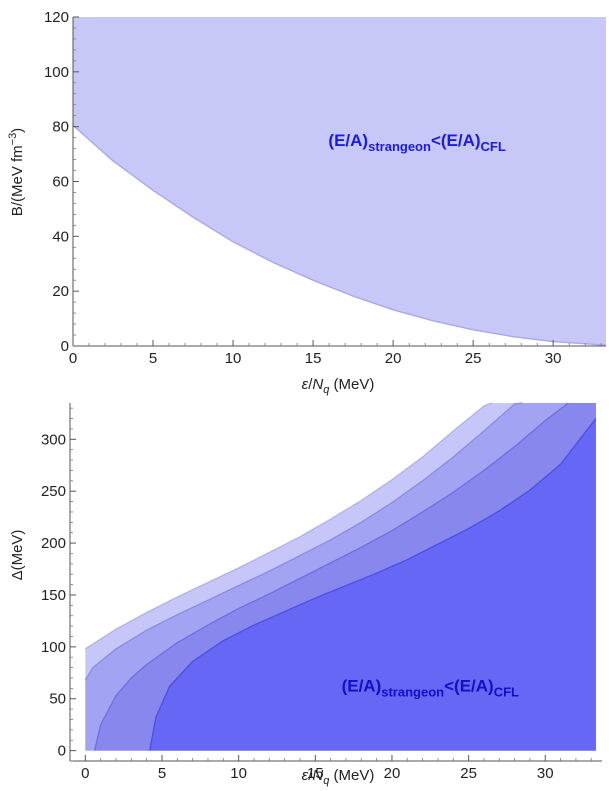 The image size is (609, 791). What do you see at coordinates (58, 582) in the screenshot?
I see `bottom-y-axis: 0 50 100 150 200 250 300` at bounding box center [58, 582].